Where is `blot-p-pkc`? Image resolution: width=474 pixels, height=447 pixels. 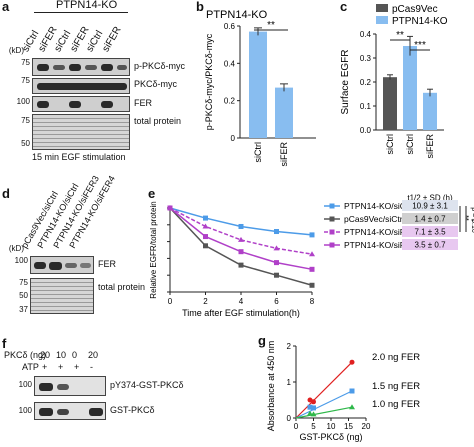
blot-p-pkc is located at coordinates (81, 67).